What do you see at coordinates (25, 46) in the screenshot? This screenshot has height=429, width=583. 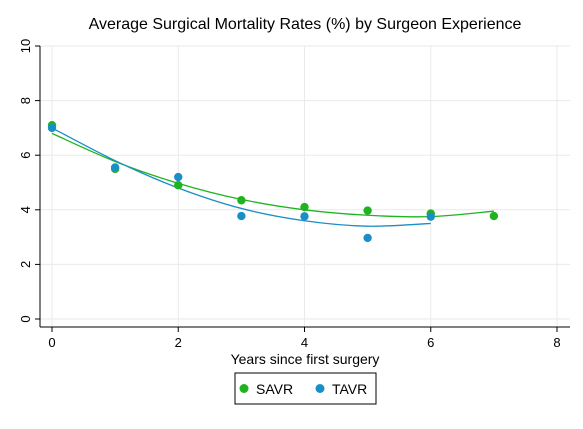 I see `y-tick-label: 10` at bounding box center [25, 46].